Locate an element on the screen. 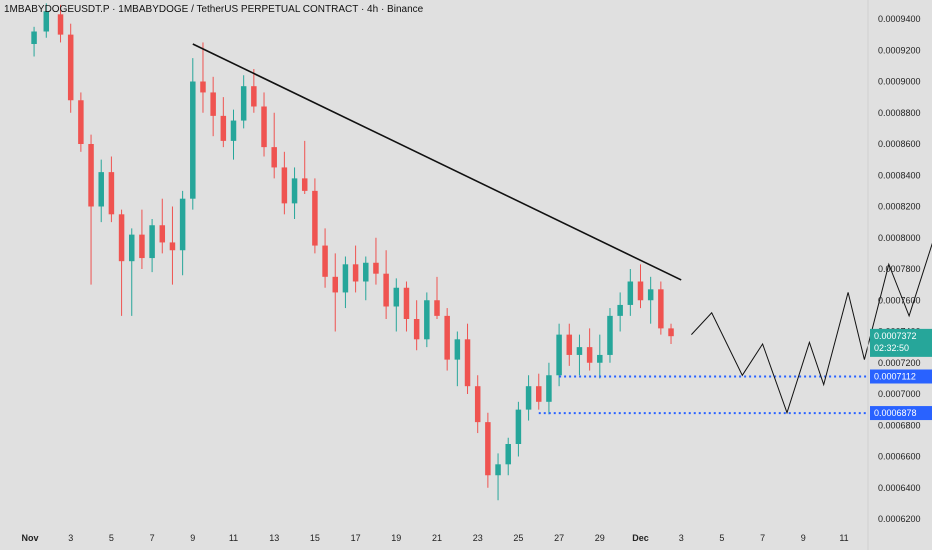  x-tick-label: Dec is located at coordinates (640, 538).